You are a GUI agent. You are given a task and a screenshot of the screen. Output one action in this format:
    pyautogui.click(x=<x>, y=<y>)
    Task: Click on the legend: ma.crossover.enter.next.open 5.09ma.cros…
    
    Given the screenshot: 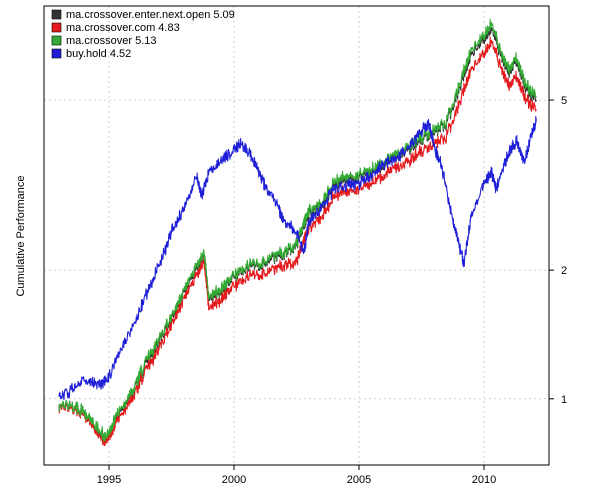 What is the action you would take?
    pyautogui.click(x=143, y=34)
    